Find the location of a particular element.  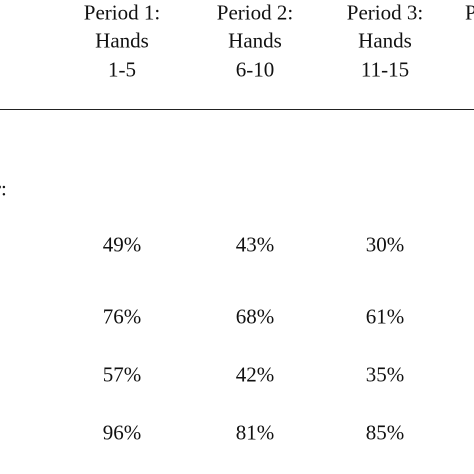

column-header-partial: P is located at coordinates (469, 12).